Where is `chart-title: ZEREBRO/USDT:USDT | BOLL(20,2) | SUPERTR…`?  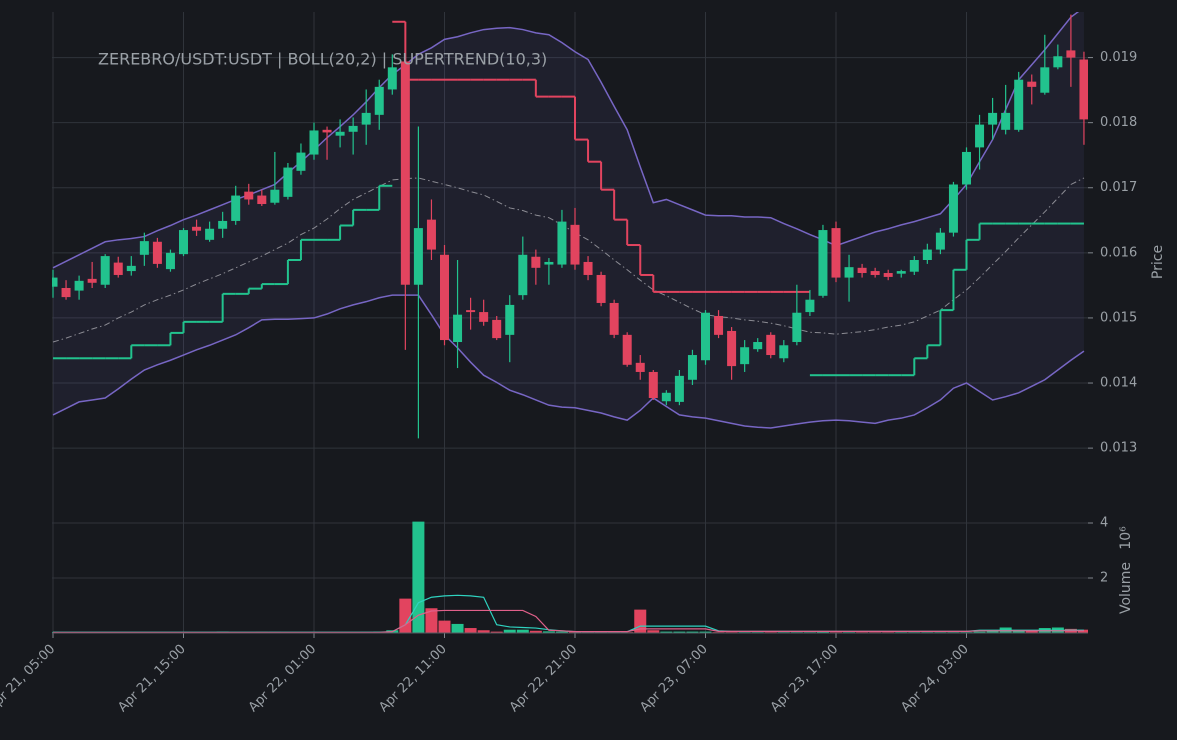 chart-title: ZEREBRO/USDT:USDT | BOLL(20,2) | SUPERTR… is located at coordinates (322, 59).